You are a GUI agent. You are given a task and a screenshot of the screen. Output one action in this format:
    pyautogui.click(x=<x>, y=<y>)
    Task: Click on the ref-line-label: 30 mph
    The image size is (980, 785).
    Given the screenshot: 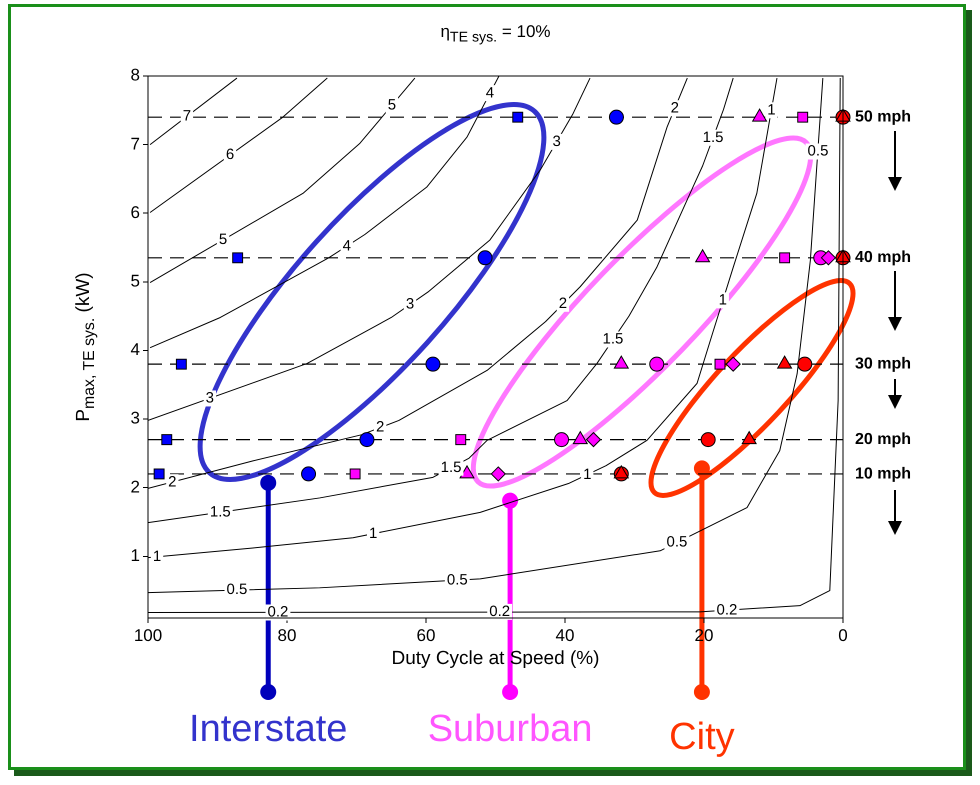 What is the action you would take?
    pyautogui.click(x=883, y=364)
    